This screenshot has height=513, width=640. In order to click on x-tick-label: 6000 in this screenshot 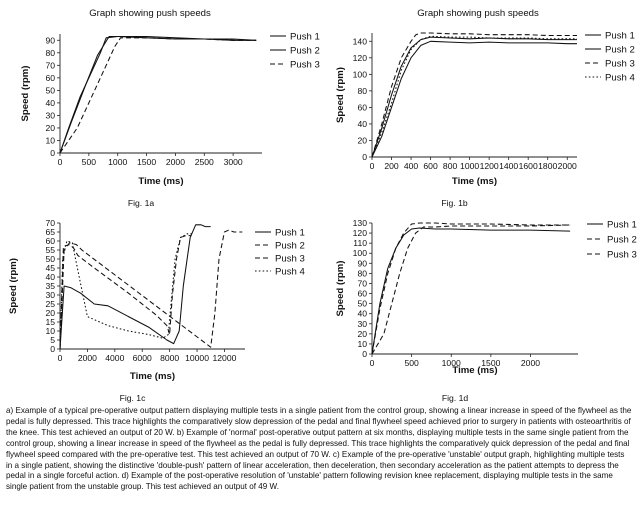, I will do `click(142, 358)`.